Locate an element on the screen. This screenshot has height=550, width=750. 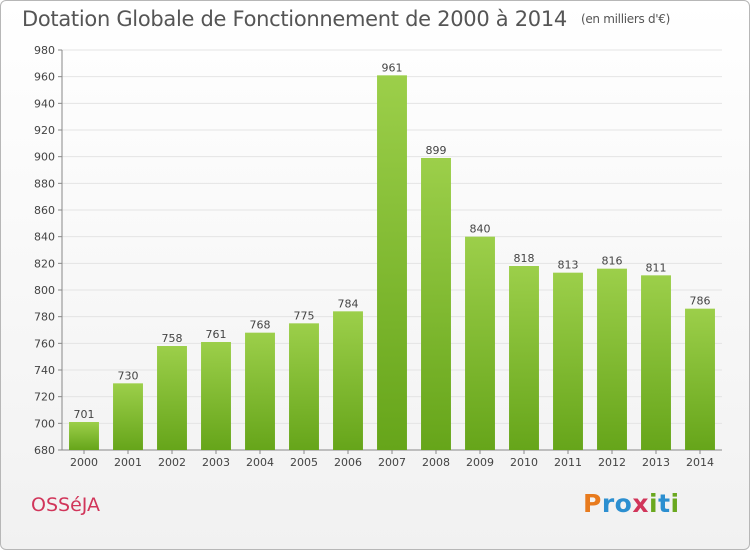
bar-value-label: 811 is located at coordinates (656, 267).